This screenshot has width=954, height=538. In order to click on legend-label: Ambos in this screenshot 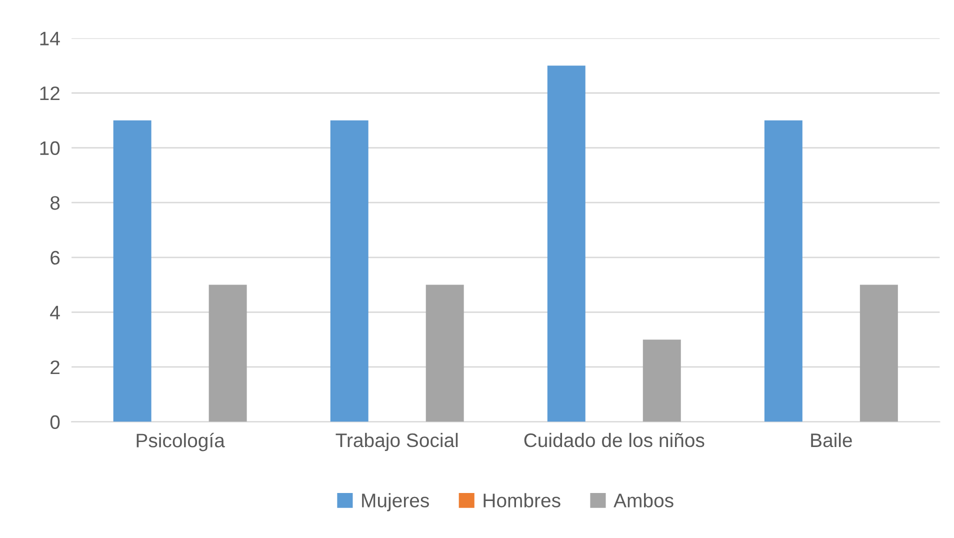, I will do `click(644, 500)`.